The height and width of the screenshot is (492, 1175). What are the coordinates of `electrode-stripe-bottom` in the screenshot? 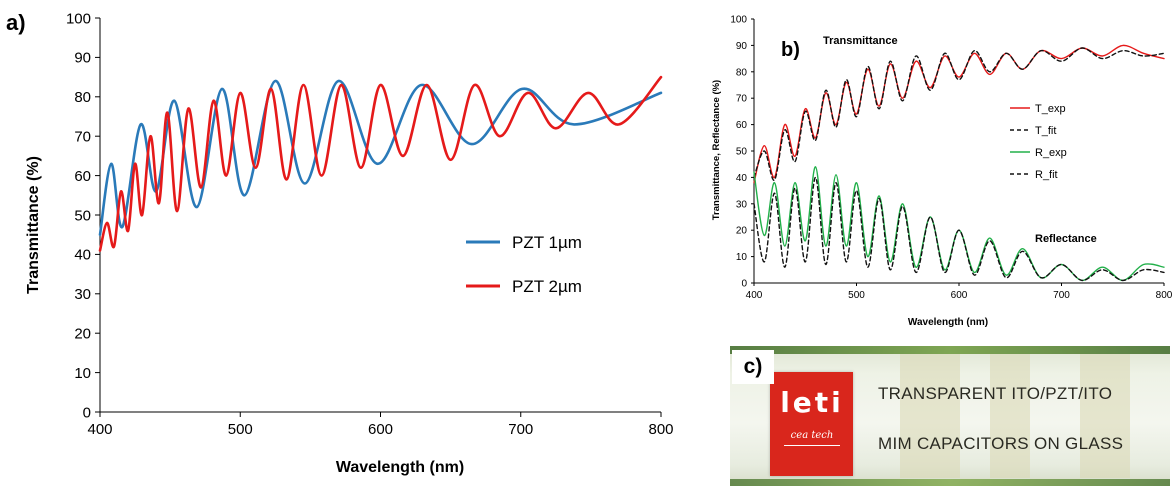 It's located at (950, 482).